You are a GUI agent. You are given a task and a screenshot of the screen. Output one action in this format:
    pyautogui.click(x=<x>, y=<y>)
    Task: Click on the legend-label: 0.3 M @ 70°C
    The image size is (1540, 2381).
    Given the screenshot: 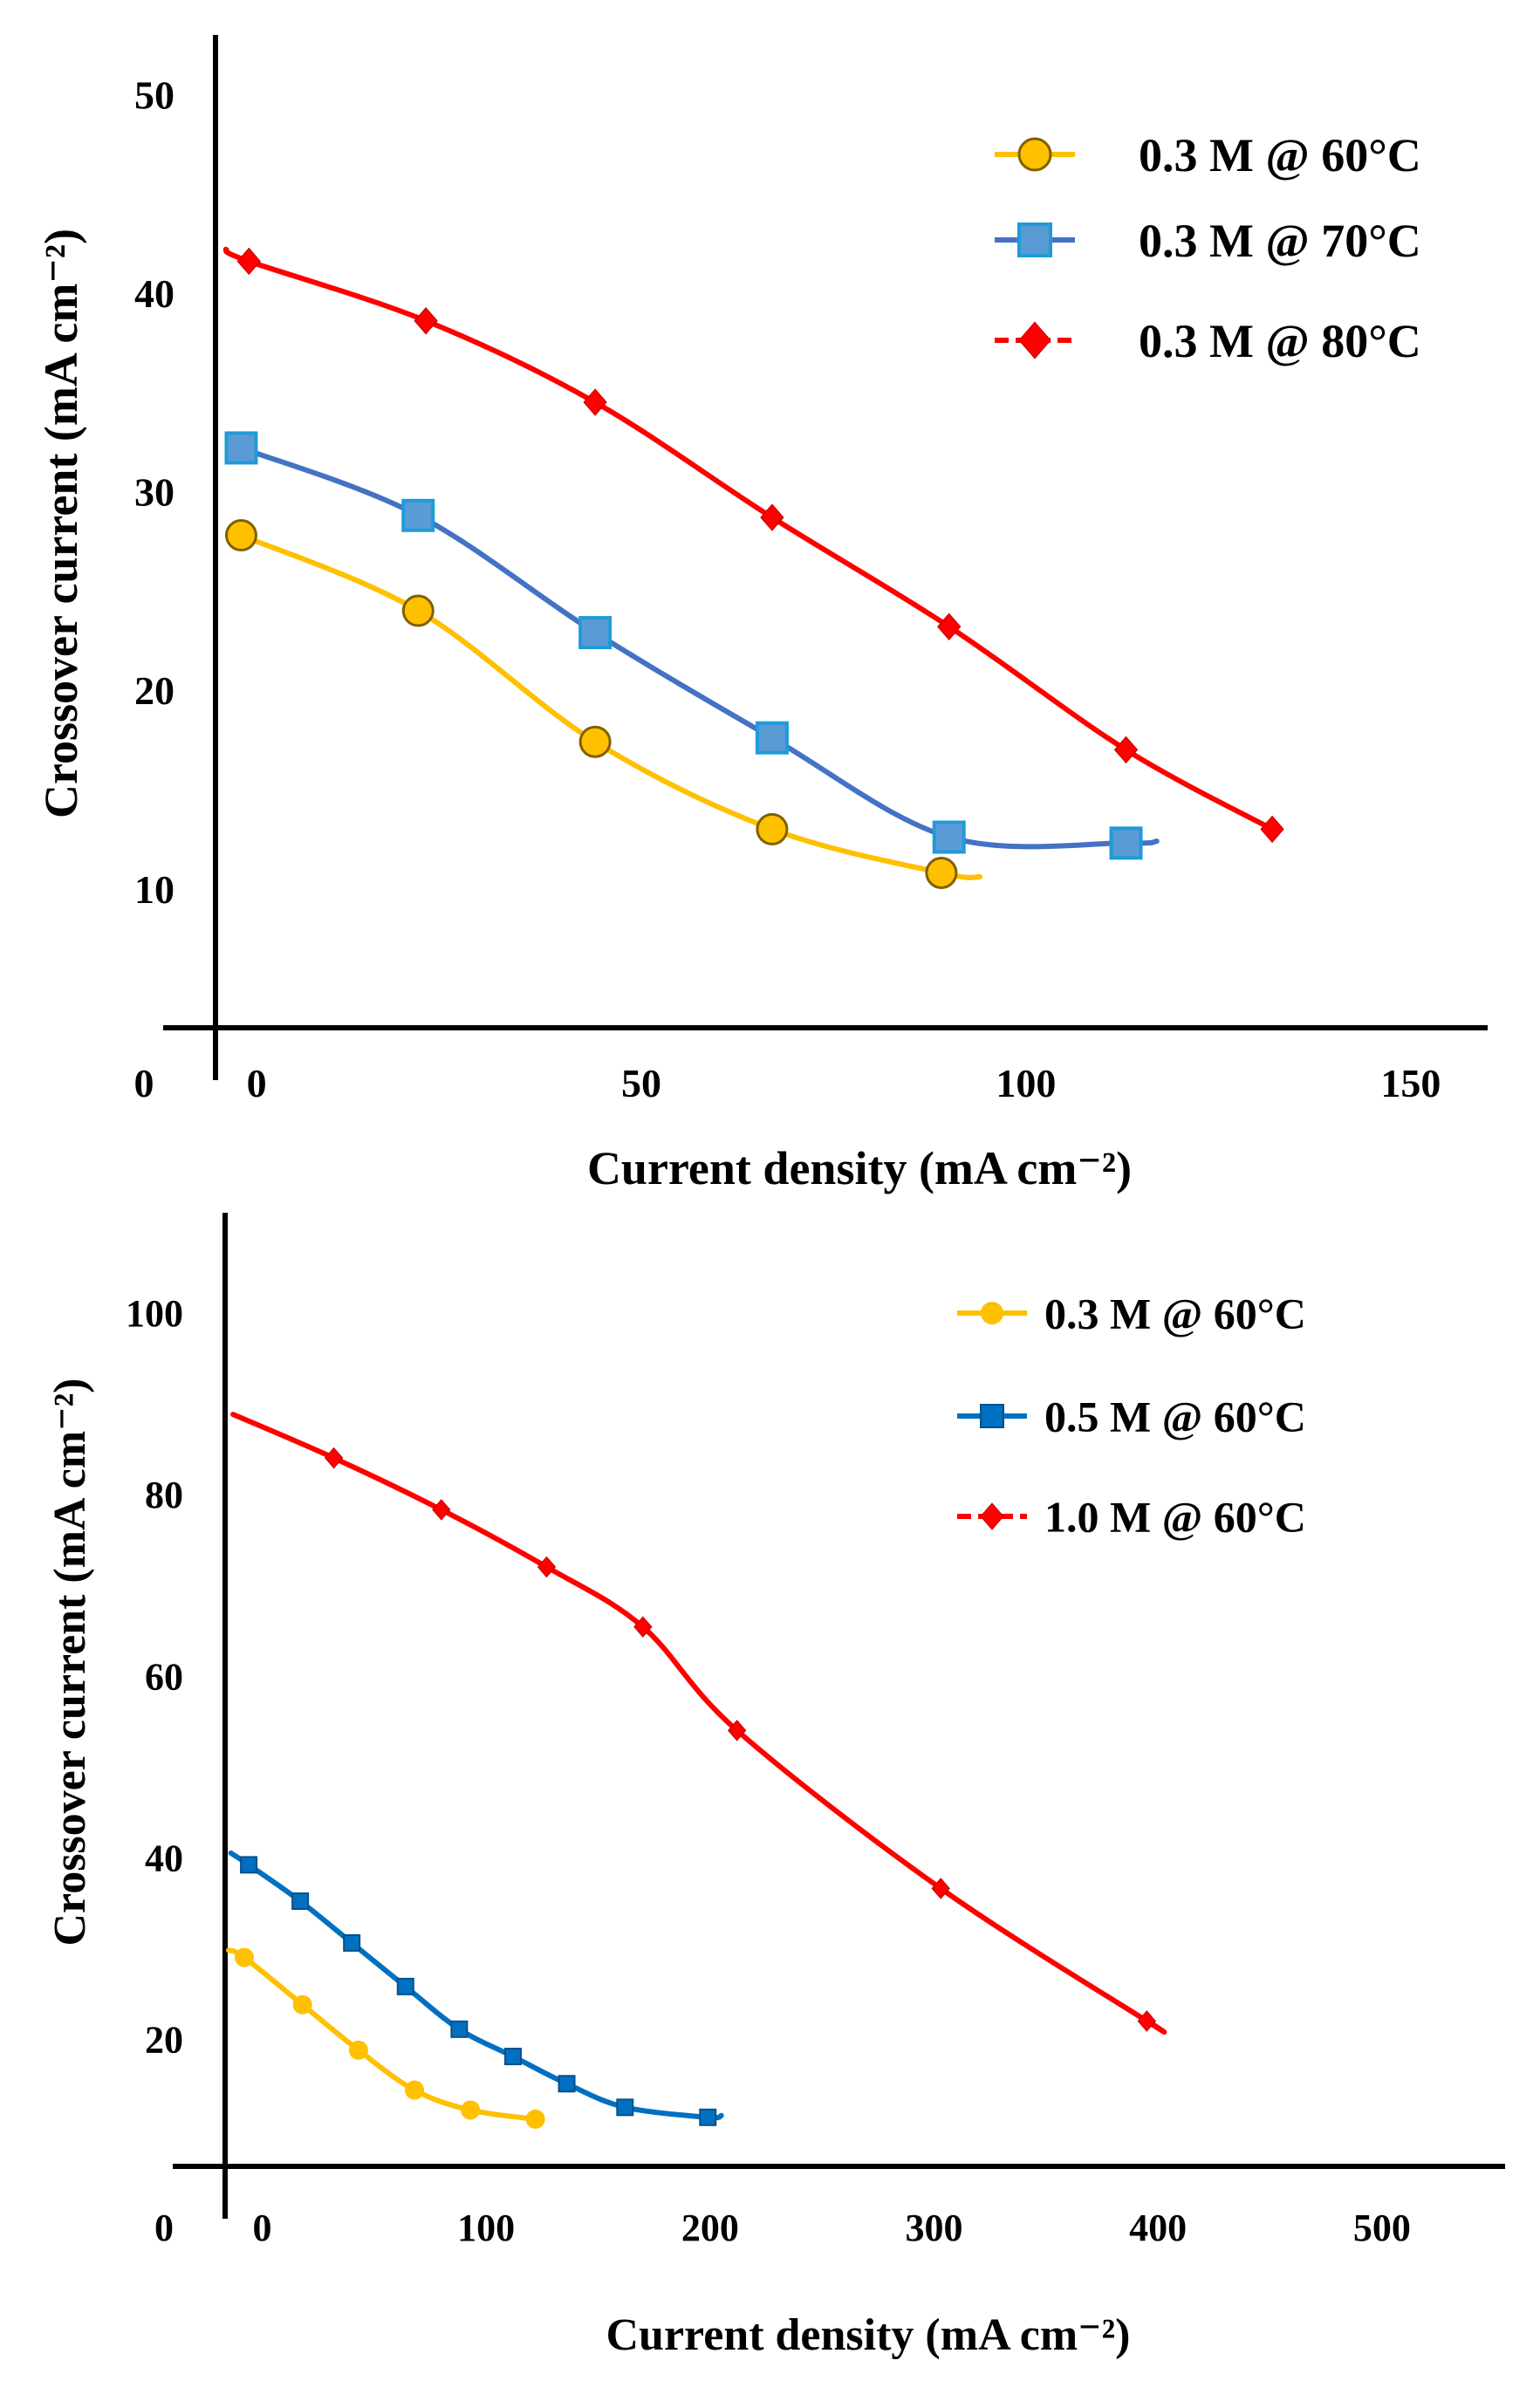 What is the action you would take?
    pyautogui.click(x=1280, y=241)
    